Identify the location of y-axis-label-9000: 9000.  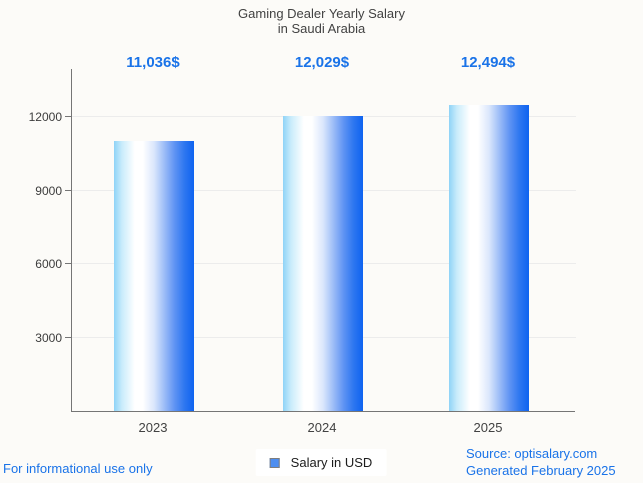
(48, 191).